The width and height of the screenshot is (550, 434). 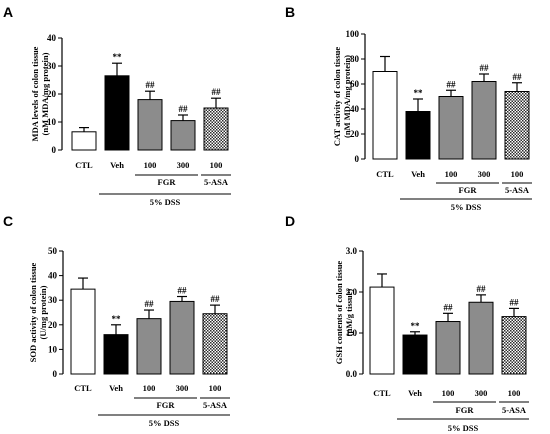 What do you see at coordinates (8, 221) in the screenshot?
I see `panel-letter: C` at bounding box center [8, 221].